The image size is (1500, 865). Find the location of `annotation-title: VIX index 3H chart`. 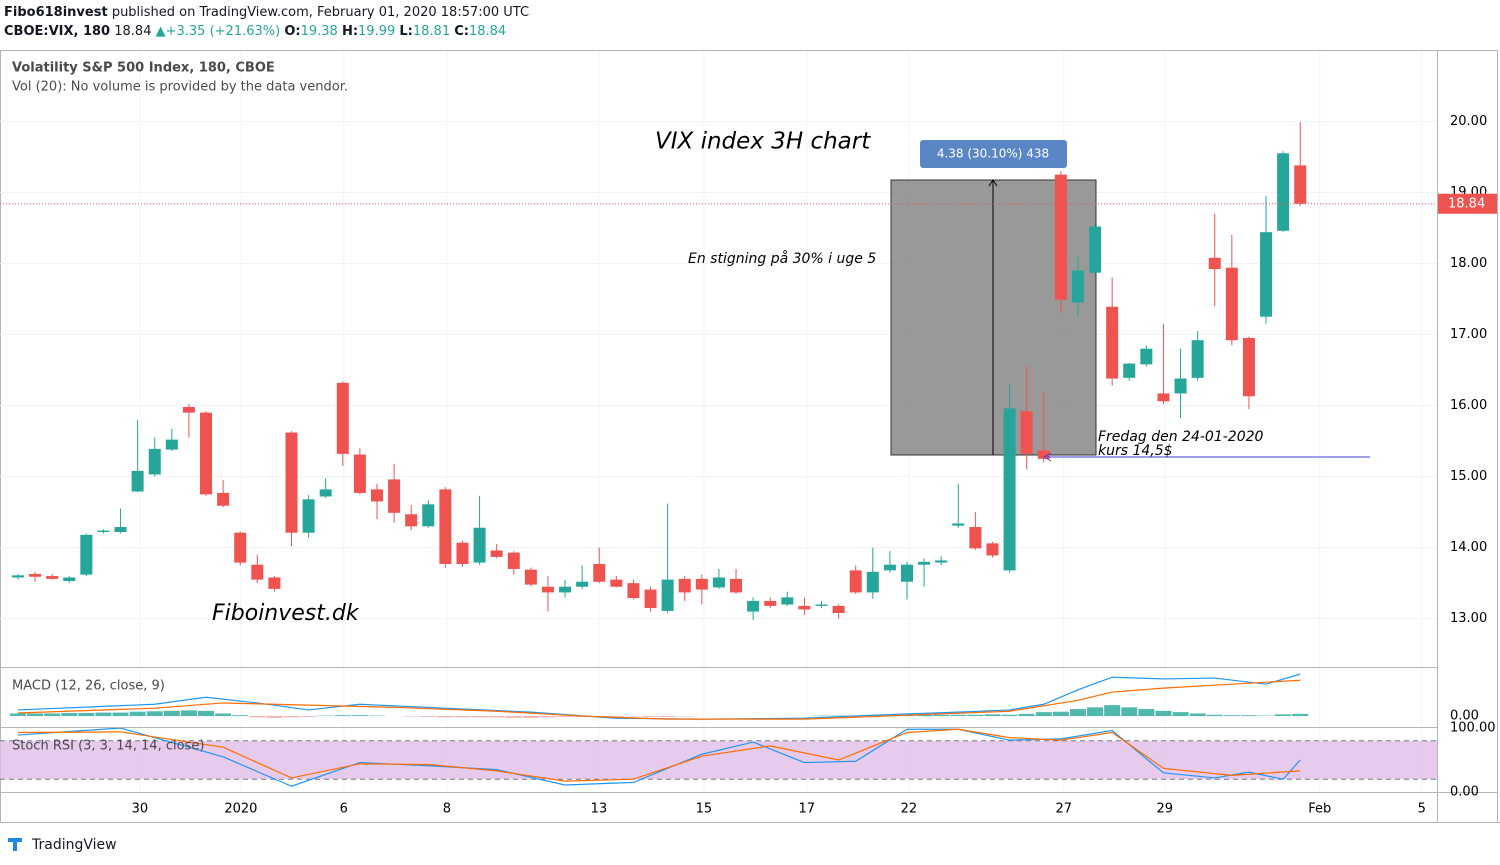

annotation-title: VIX index 3H chart is located at coordinates (763, 142).